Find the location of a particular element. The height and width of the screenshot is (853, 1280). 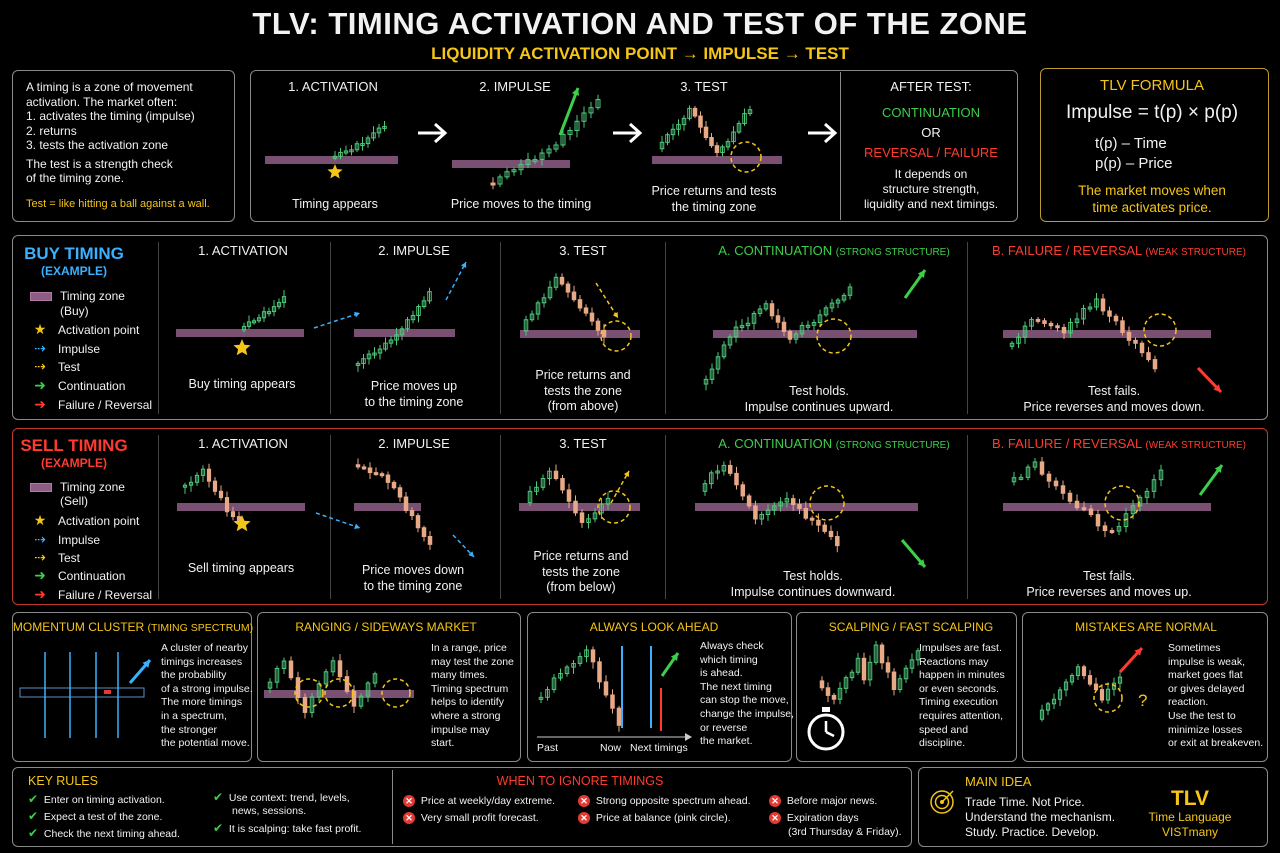

main-idea-box is located at coordinates (1093, 807).